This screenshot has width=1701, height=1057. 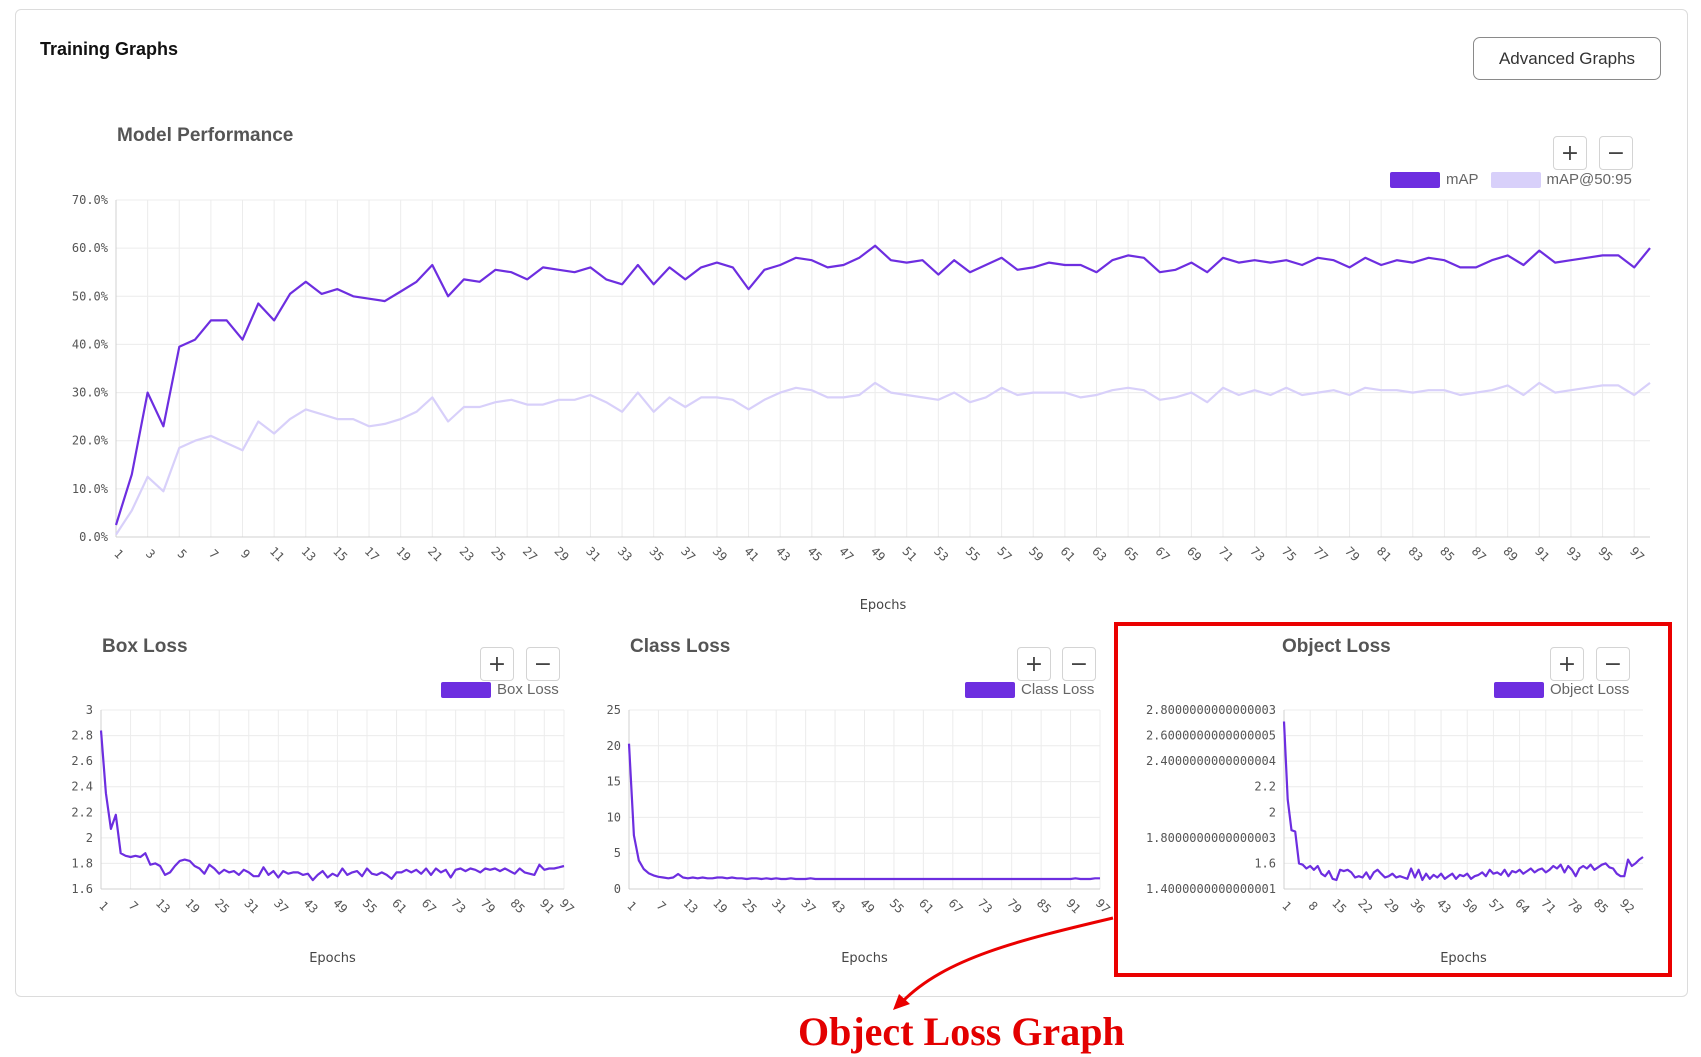 I want to click on cls-y-tick-label: 5, so click(x=617, y=853).